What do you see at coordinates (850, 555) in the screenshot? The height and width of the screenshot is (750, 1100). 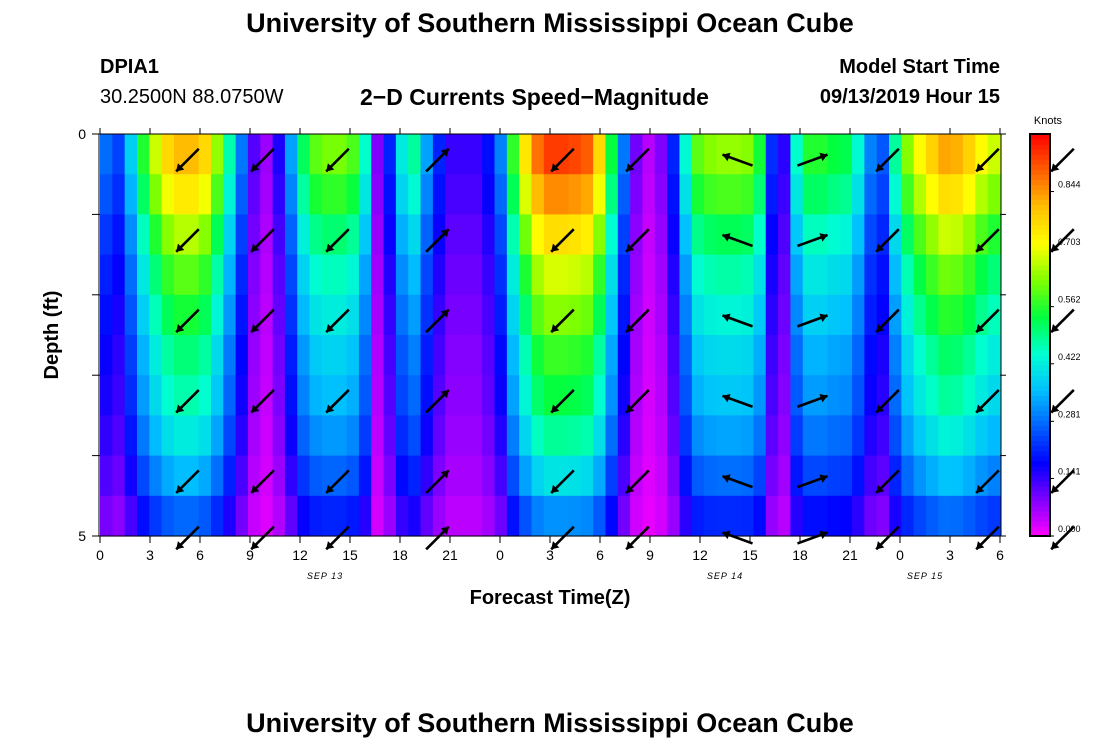 I see `x-tick-label: 21` at bounding box center [850, 555].